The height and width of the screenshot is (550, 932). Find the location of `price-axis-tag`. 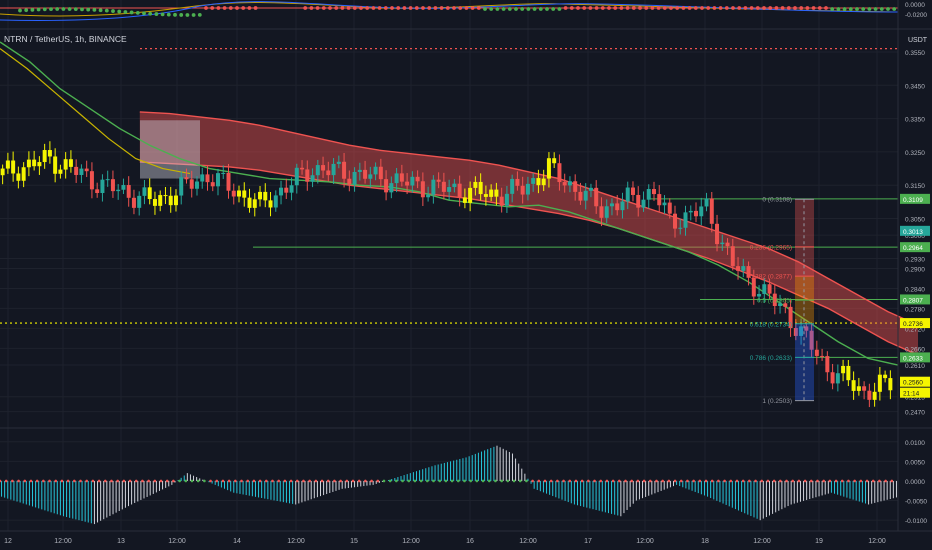

price-axis-tag is located at coordinates (915, 198).